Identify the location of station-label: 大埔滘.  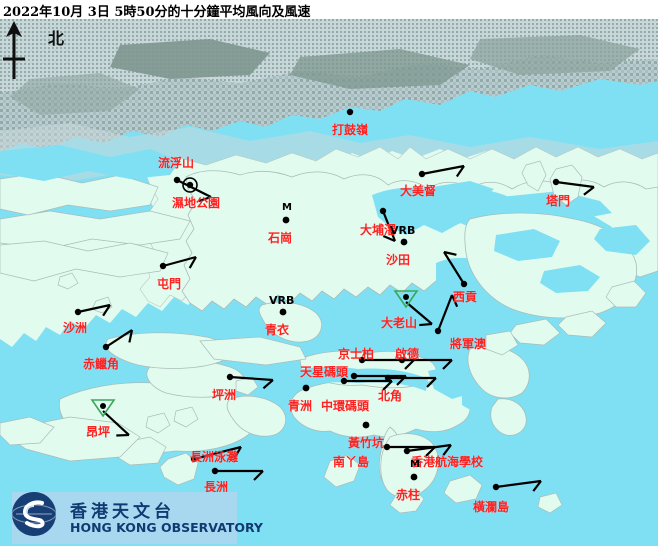
(378, 230).